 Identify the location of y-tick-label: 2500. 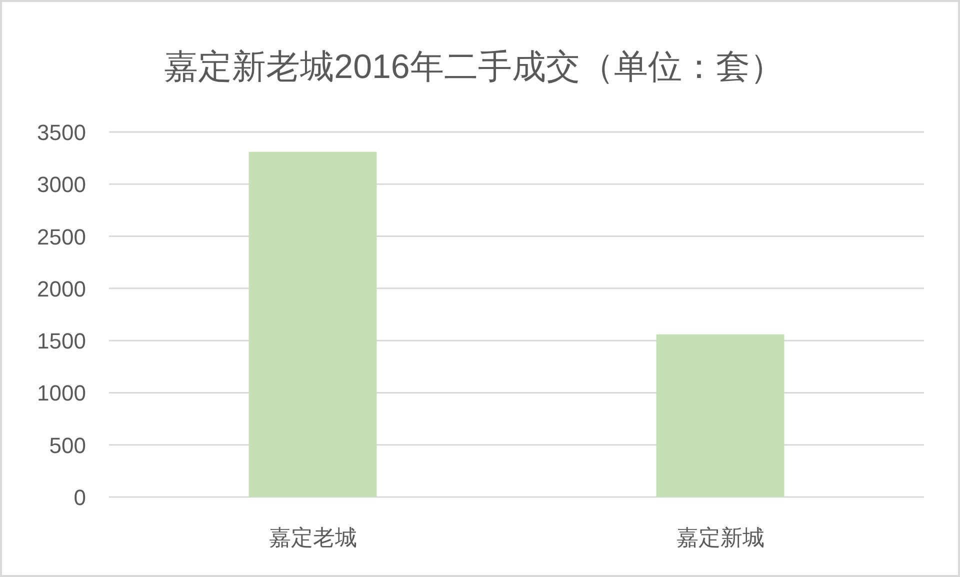
(61, 237).